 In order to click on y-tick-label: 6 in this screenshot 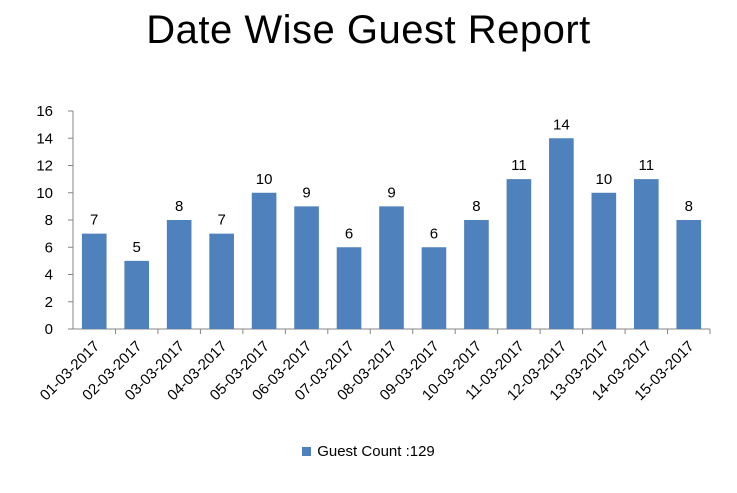, I will do `click(49, 247)`.